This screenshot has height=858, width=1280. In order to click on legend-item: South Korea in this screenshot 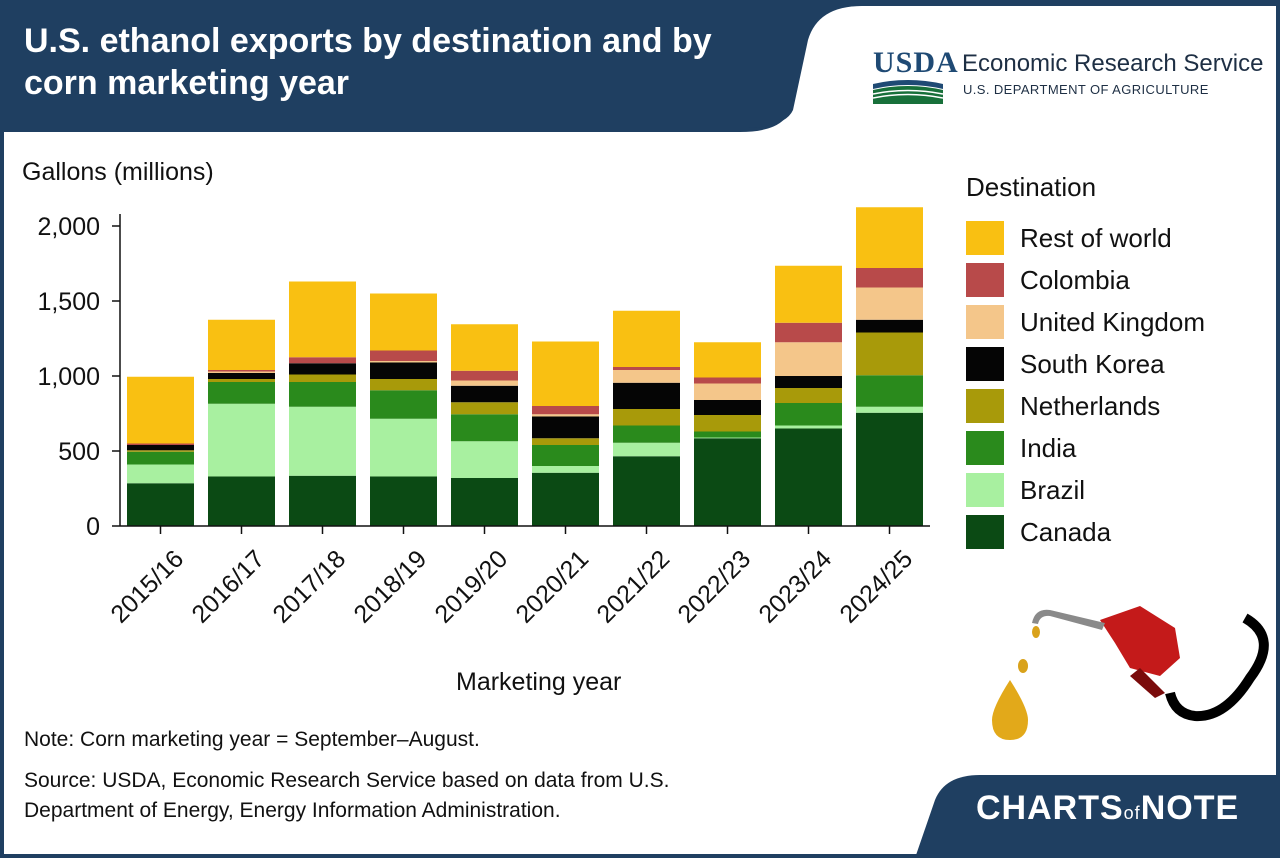, I will do `click(1085, 364)`.